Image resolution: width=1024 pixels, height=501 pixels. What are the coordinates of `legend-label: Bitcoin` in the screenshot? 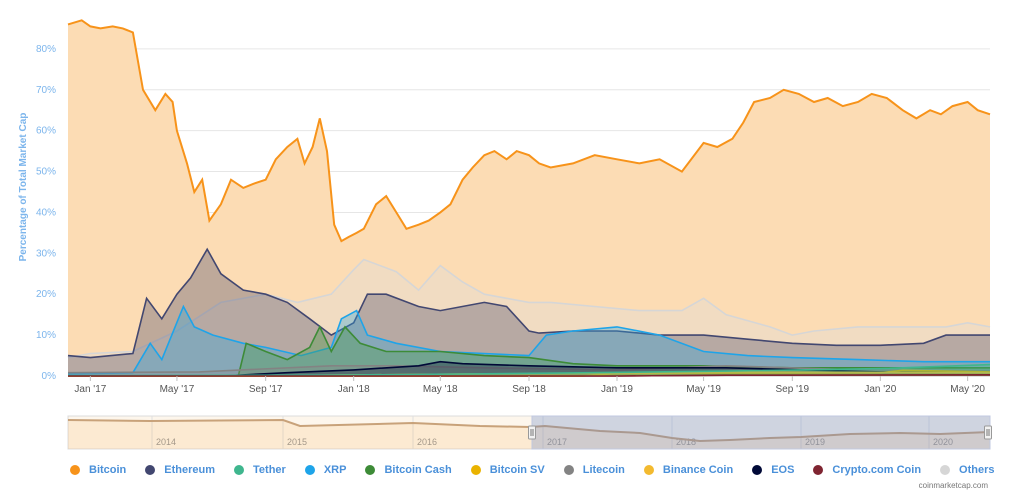 It's located at (108, 470).